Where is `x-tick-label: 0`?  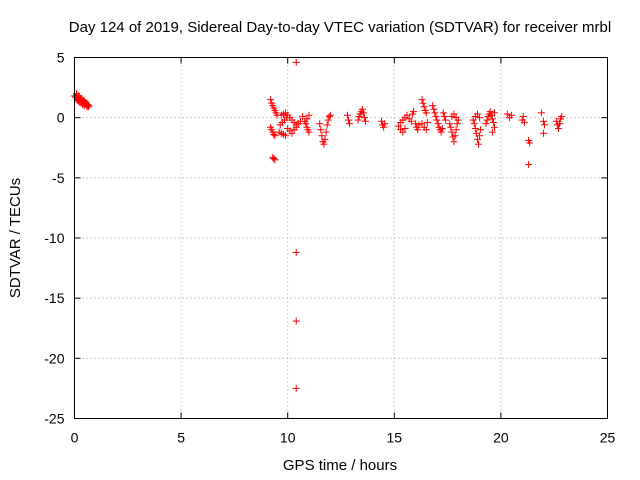
x-tick-label: 0 is located at coordinates (75, 438).